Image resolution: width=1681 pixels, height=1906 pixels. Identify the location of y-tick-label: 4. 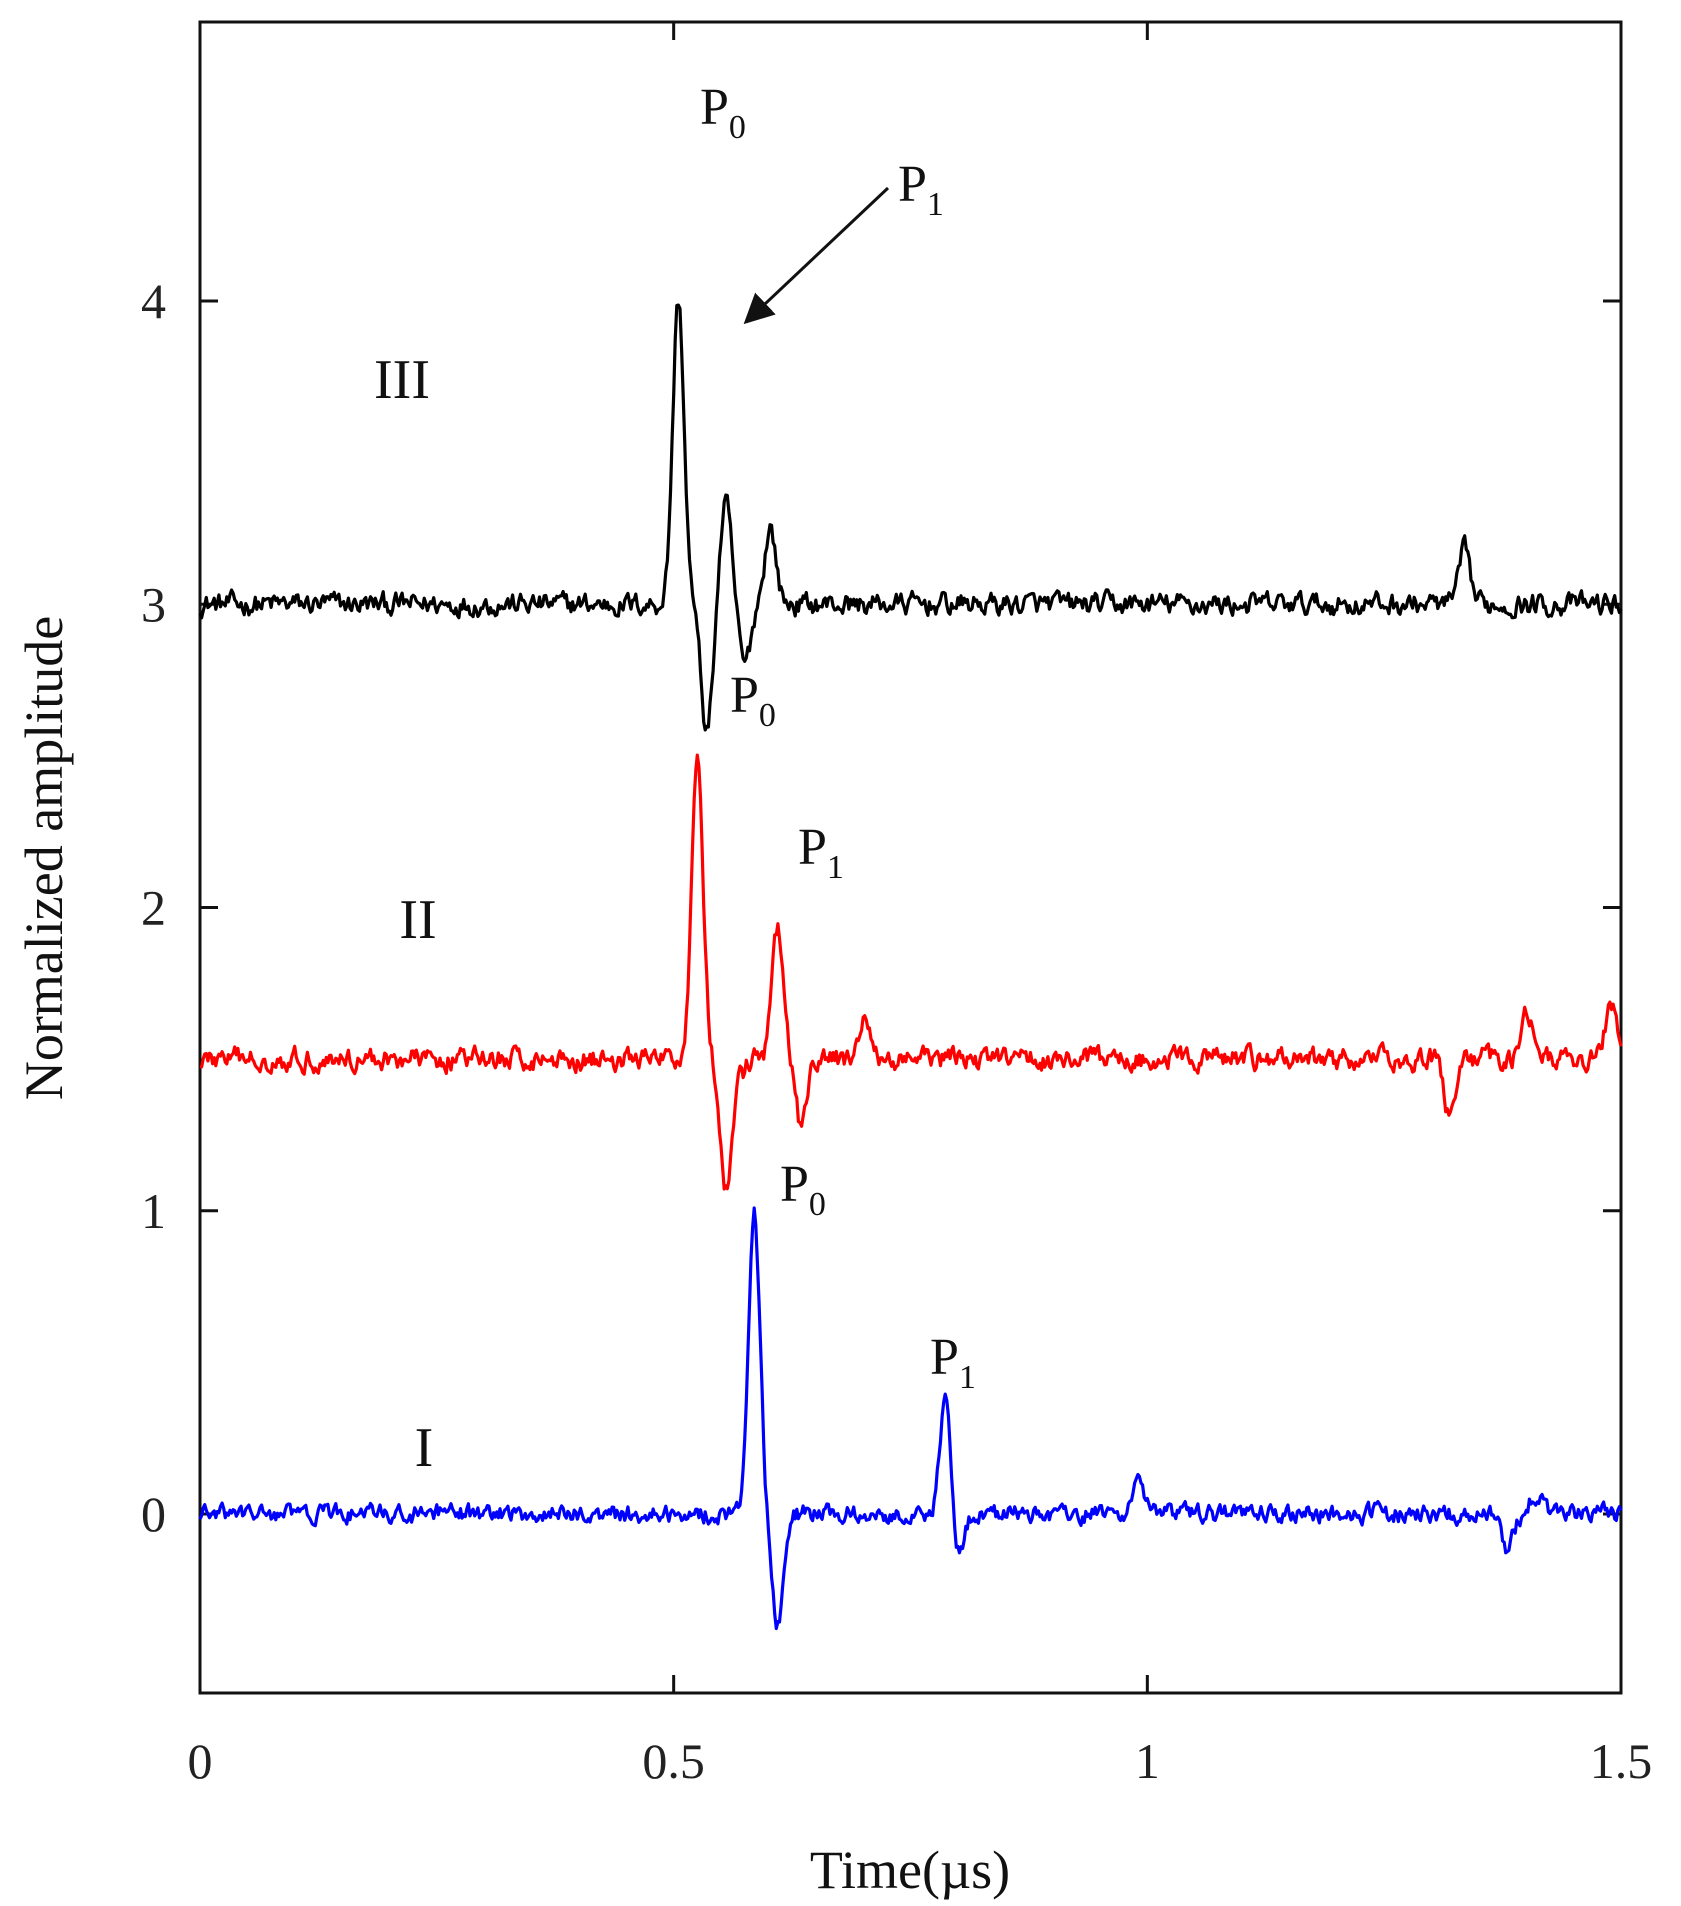
(153, 301).